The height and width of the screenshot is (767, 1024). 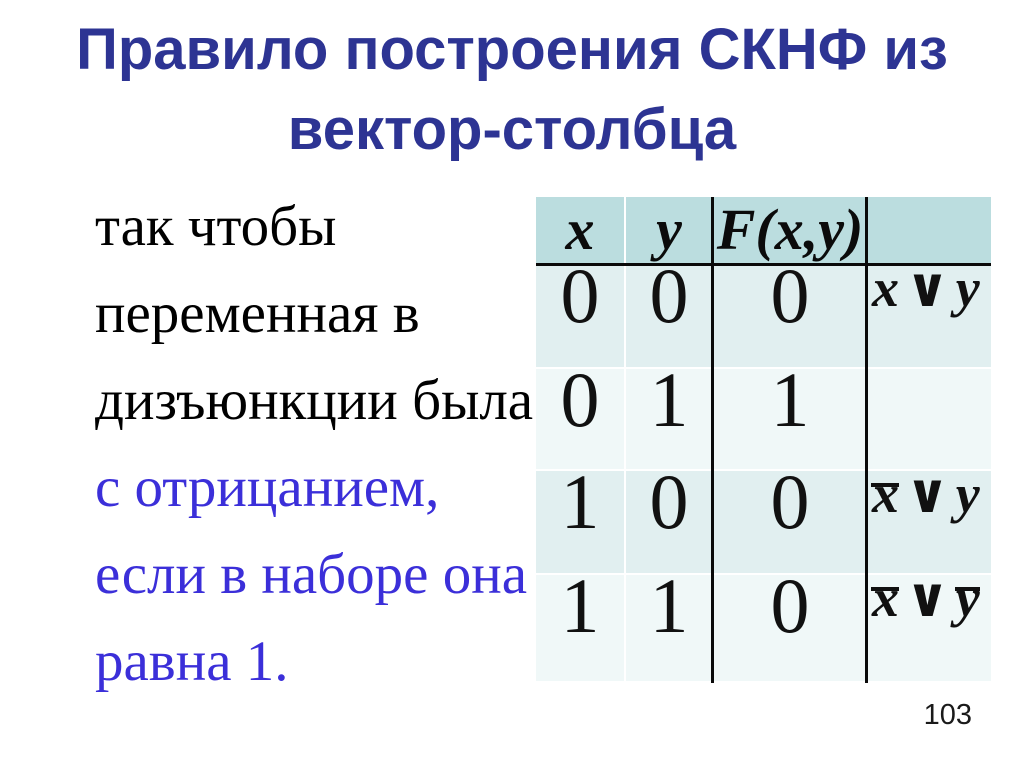 I want to click on column-divider-f, so click(x=712, y=440).